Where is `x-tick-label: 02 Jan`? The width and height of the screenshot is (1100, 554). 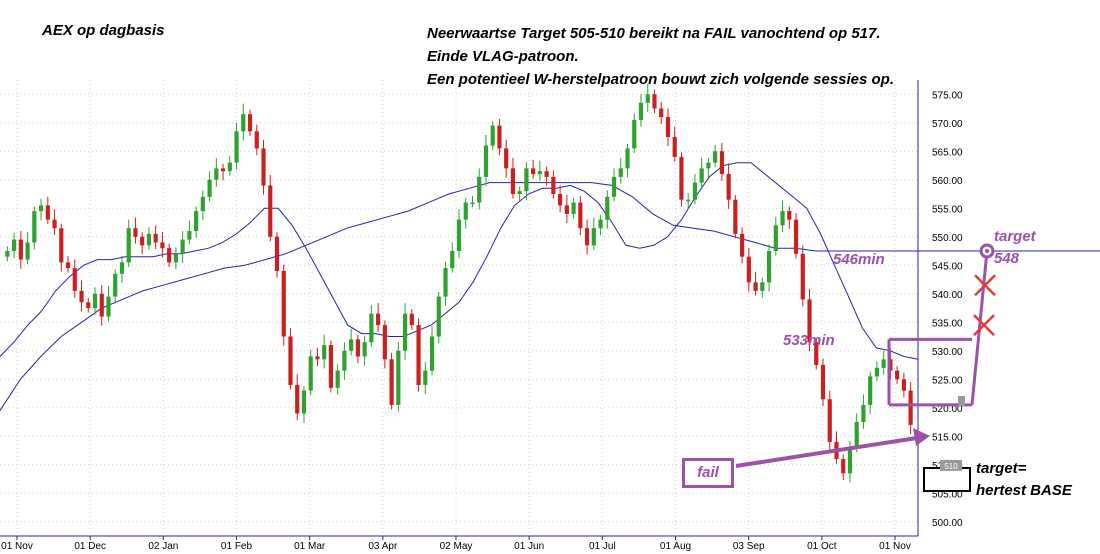 x-tick-label: 02 Jan is located at coordinates (163, 546).